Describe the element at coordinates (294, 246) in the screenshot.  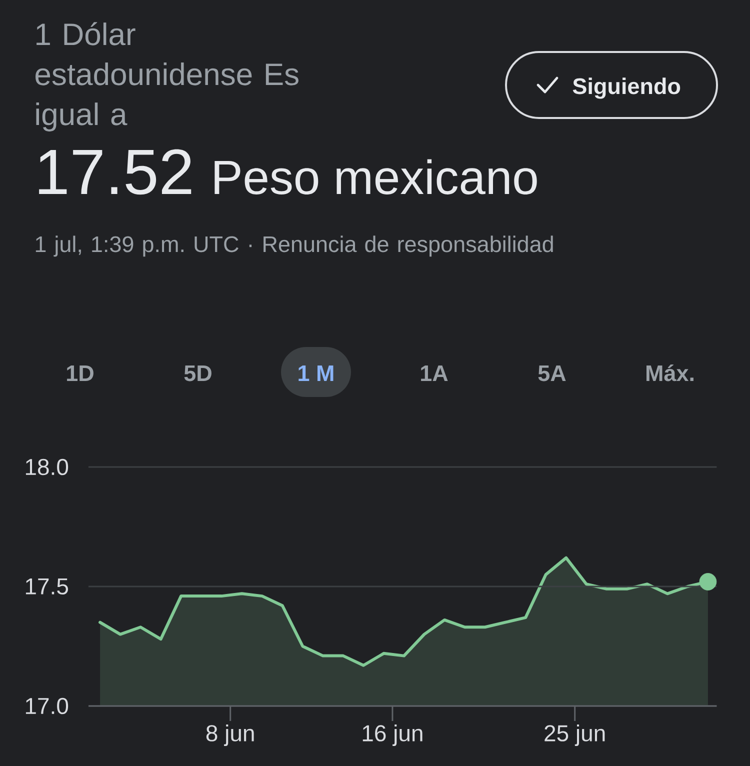
I see `text: 1 jul, 1:39 p.m. UTC · Renuncia de responsabilidad` at that location.